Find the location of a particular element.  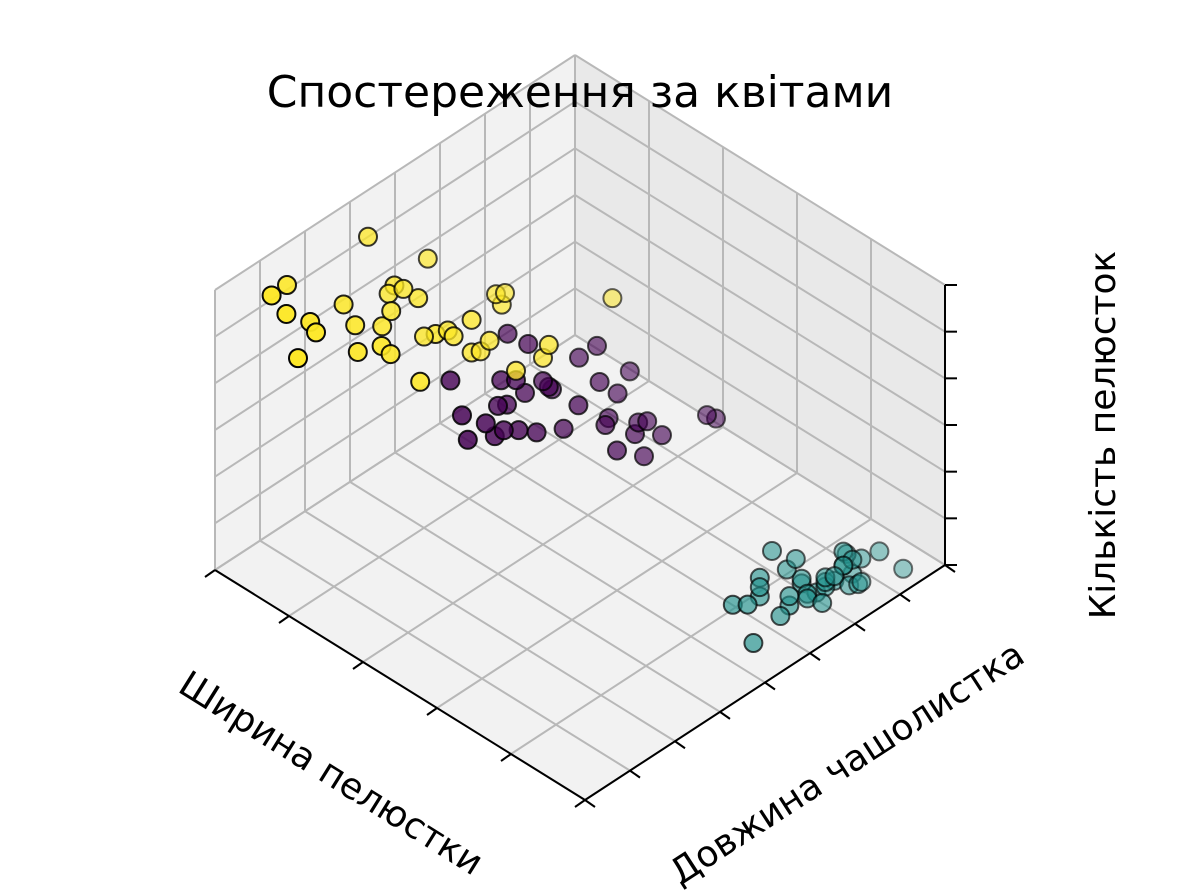

z-axis-label: Кількість пелюсток is located at coordinates (1103, 435).